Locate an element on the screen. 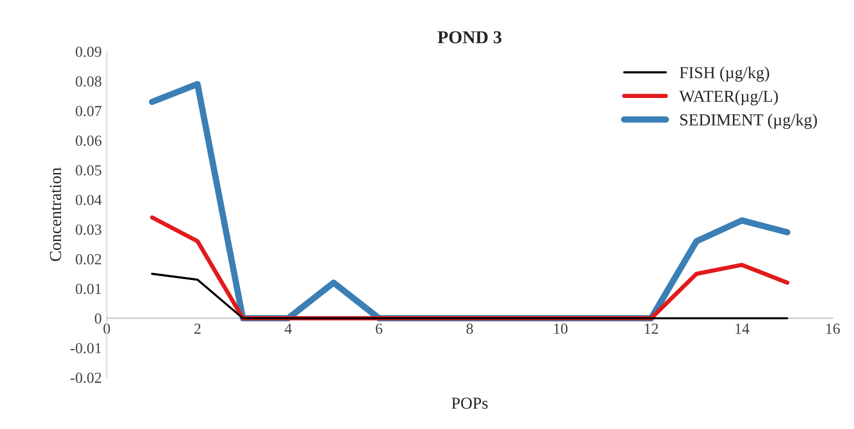 This screenshot has width=854, height=429. y-tick-label: -0.01 is located at coordinates (85, 348).